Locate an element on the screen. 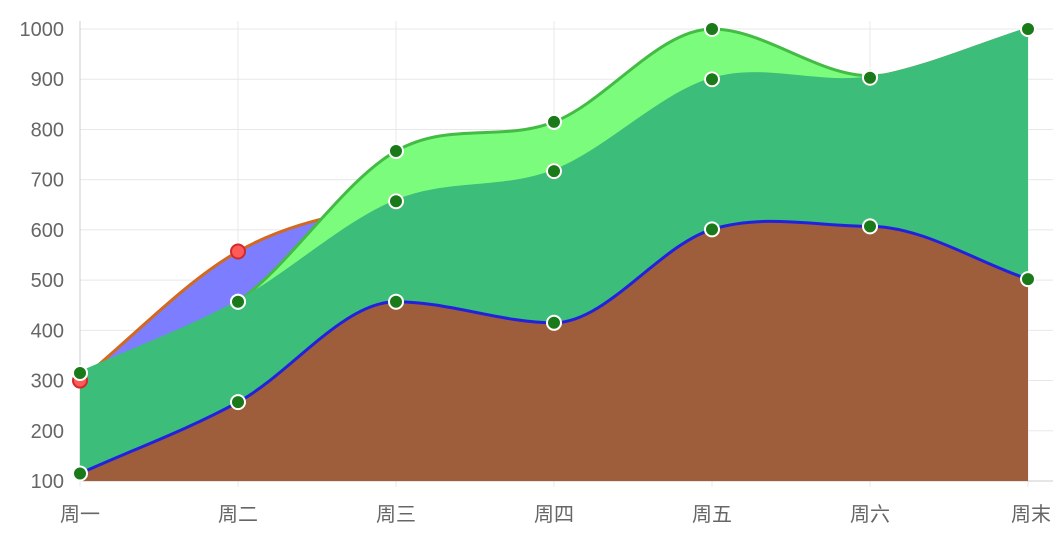 The image size is (1053, 537). x-axis: 周一 周二 周三 周四 周五 周六 周末 is located at coordinates (555, 514).